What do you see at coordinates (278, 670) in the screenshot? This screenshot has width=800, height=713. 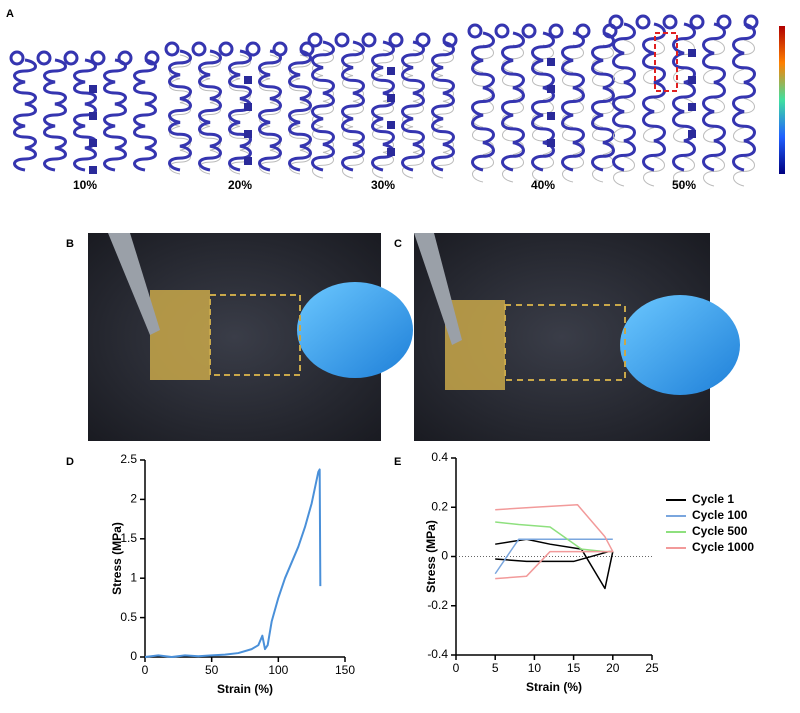 I see `x-tick-label: 100` at bounding box center [278, 670].